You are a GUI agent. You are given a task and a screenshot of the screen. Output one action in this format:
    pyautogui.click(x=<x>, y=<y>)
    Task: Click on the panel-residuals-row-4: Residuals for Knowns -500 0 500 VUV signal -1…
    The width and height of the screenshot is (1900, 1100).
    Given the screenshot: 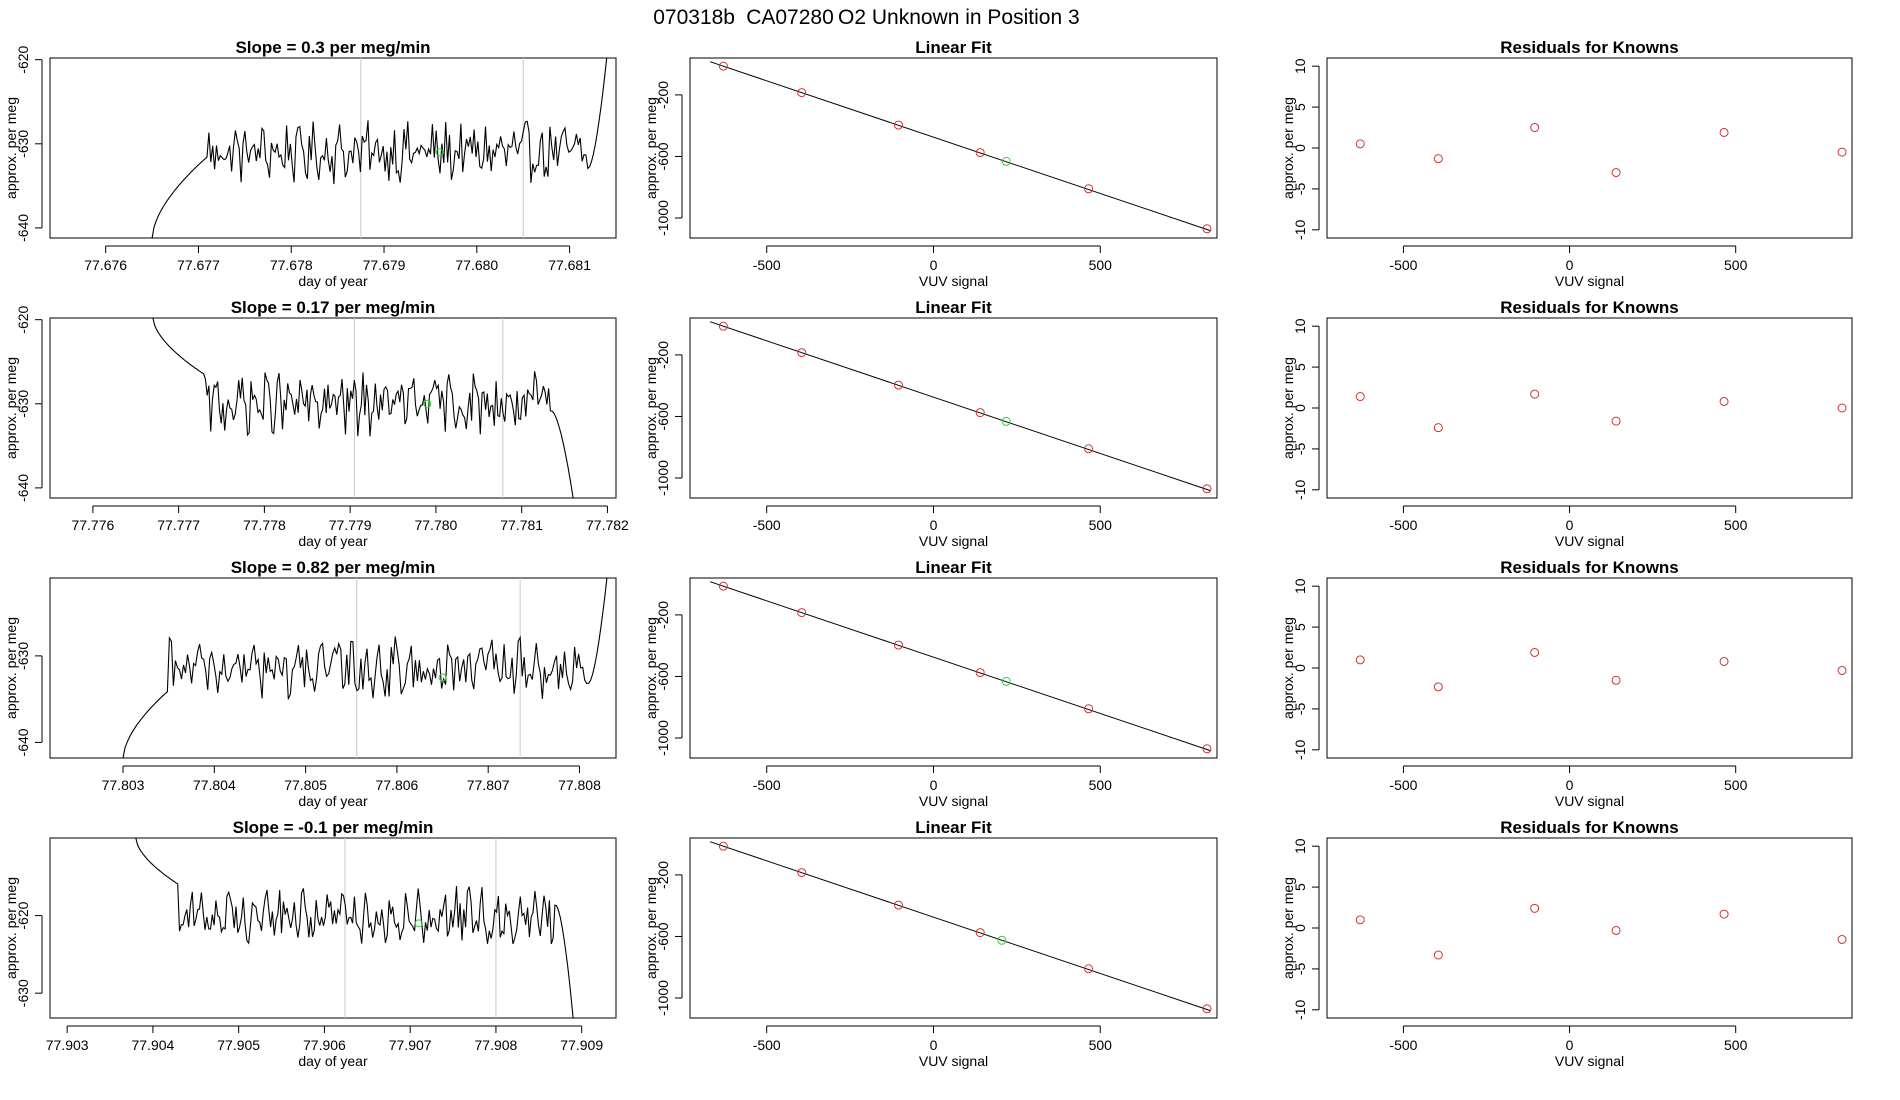 What is the action you would take?
    pyautogui.click(x=1566, y=943)
    